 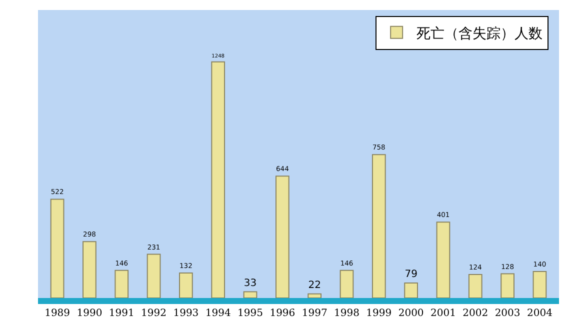 I want to click on x-tick-label: 2004, so click(x=539, y=313).